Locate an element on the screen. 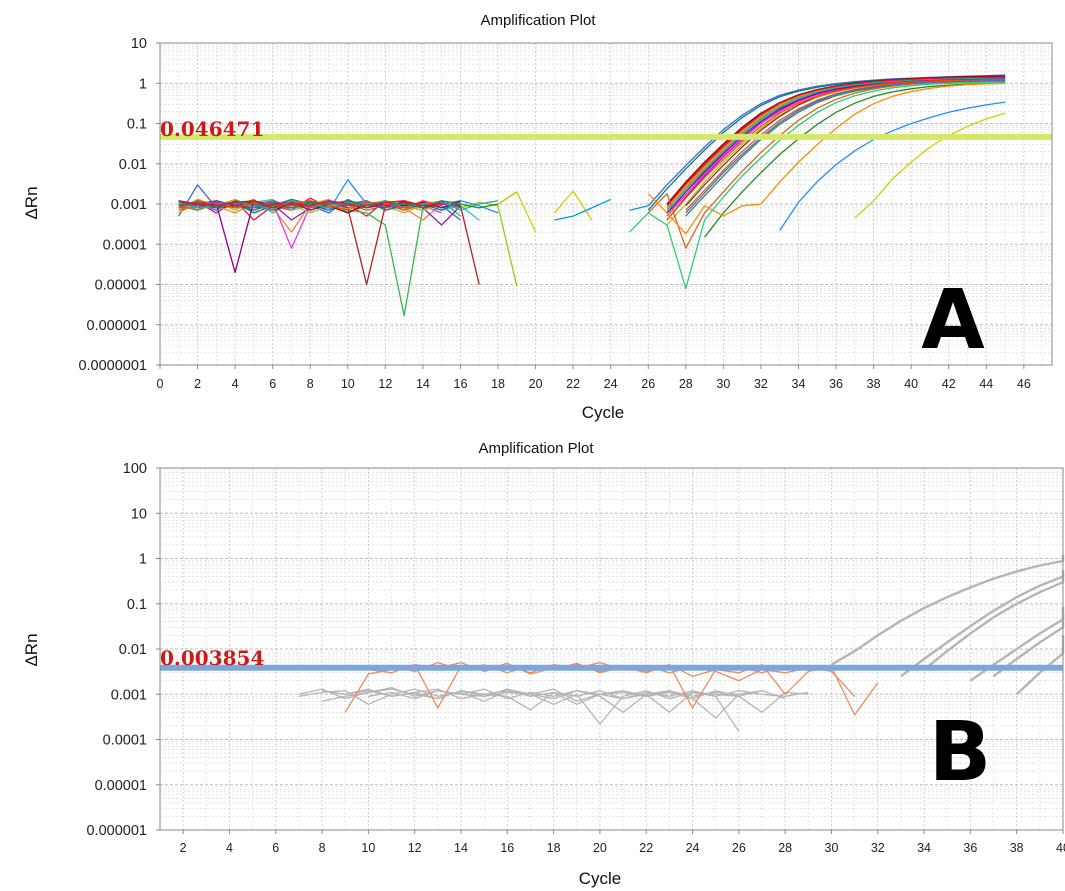 The image size is (1065, 891). x-tick-label: 42 is located at coordinates (949, 384).